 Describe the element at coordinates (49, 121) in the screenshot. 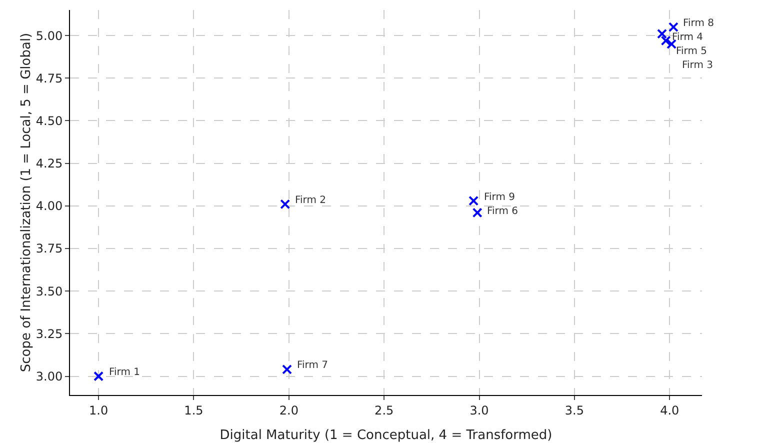

I see `y-tick-label: 4.50` at that location.